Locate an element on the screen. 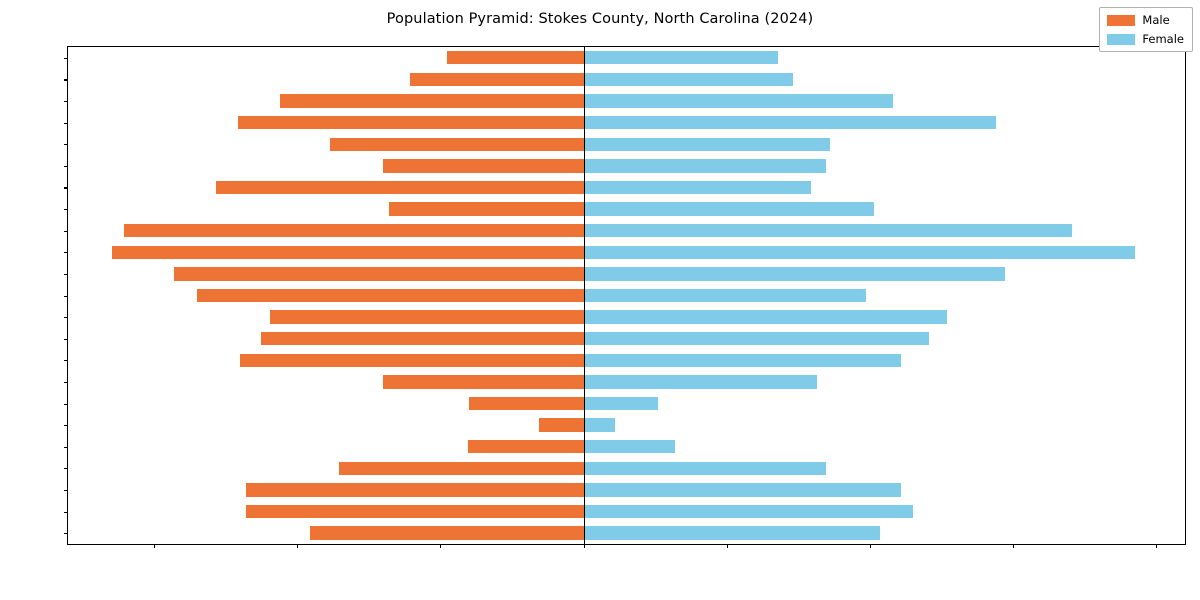 Image resolution: width=1200 pixels, height=600 pixels. legend-item-female: Female is located at coordinates (1145, 39).